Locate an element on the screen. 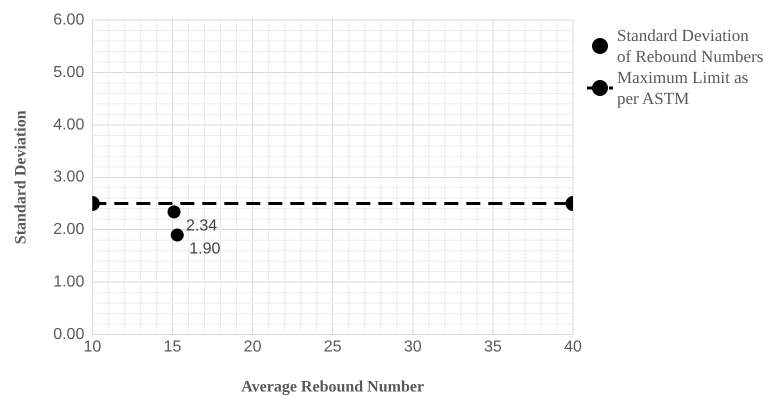 The height and width of the screenshot is (405, 768). x-tick-label: 20 is located at coordinates (253, 347).